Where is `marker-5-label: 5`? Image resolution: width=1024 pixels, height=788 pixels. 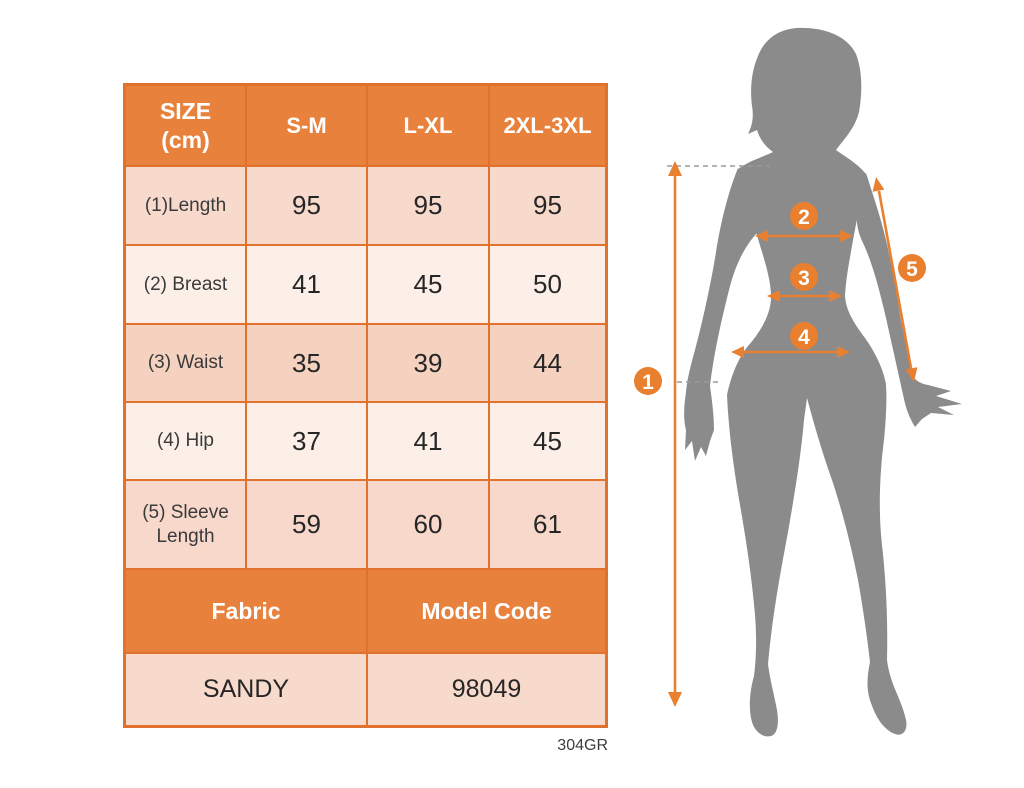 marker-5-label: 5 is located at coordinates (912, 269).